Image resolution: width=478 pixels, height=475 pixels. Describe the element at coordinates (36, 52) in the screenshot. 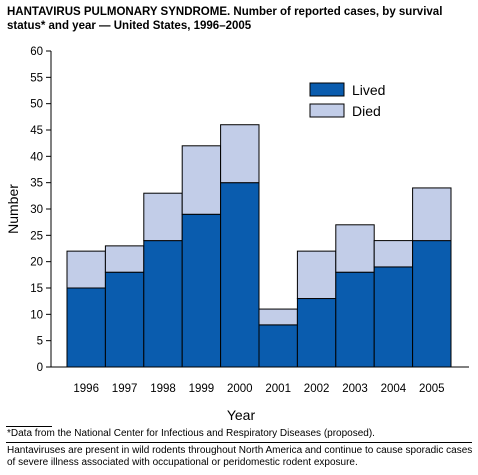

I see `y-tick-label: 60` at that location.